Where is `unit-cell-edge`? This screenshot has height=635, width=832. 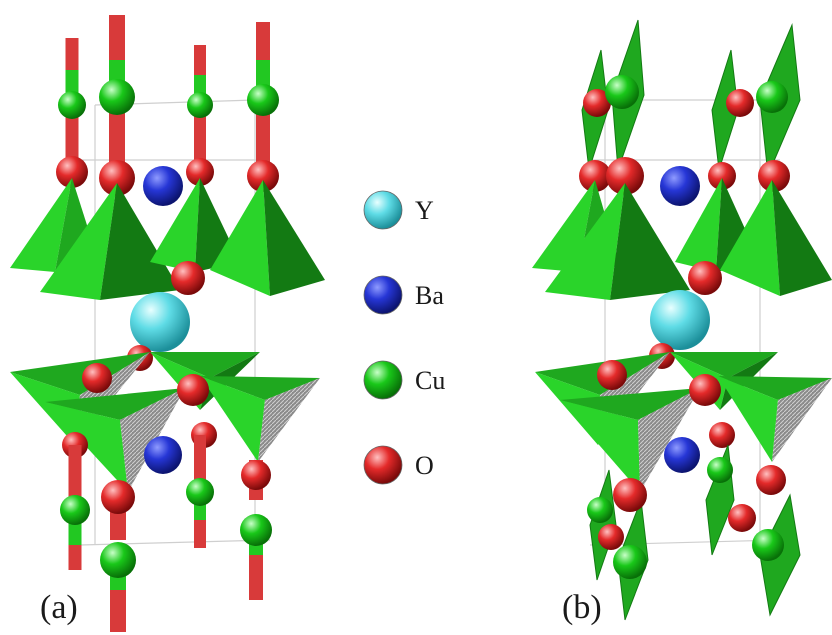 unit-cell-edge is located at coordinates (175, 542).